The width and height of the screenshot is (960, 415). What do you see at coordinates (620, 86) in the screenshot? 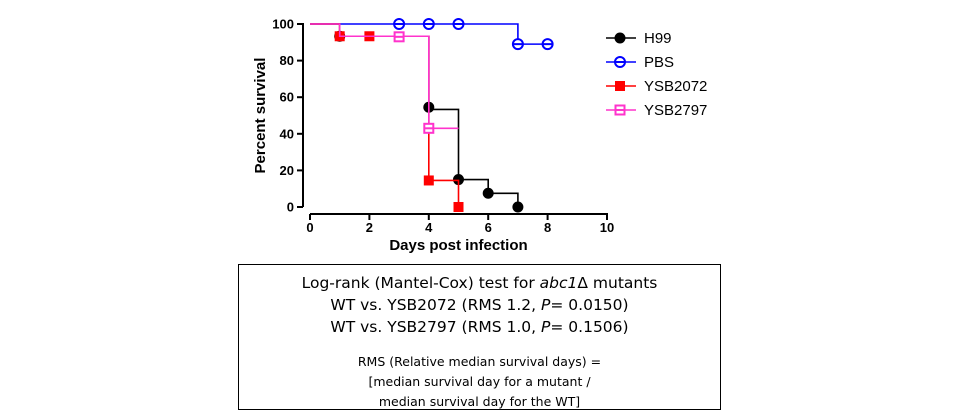
I see `legend-marker-ysb2072` at bounding box center [620, 86].